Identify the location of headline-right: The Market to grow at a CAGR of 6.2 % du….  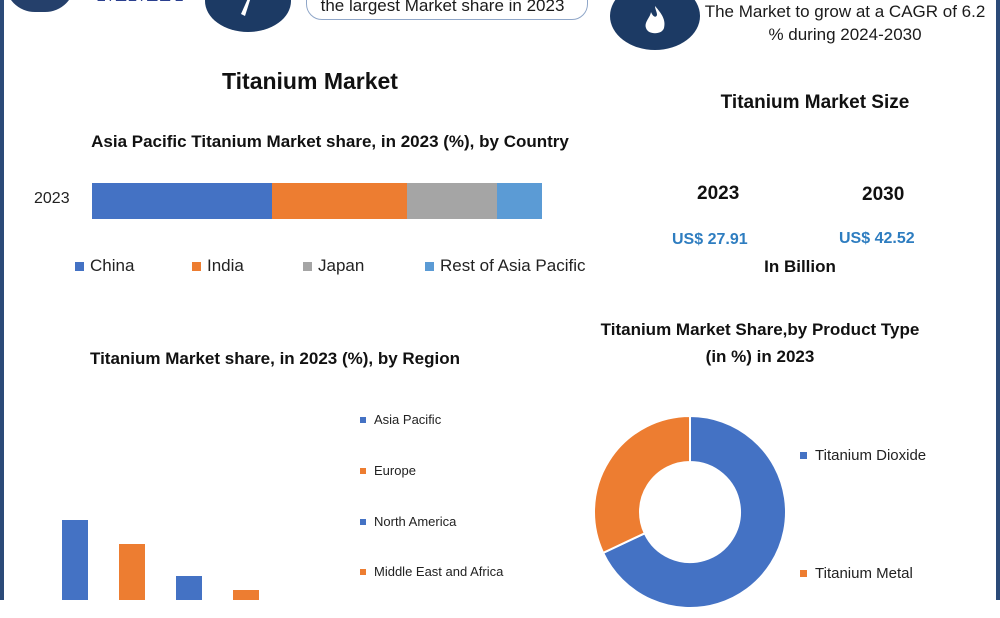
(845, 23).